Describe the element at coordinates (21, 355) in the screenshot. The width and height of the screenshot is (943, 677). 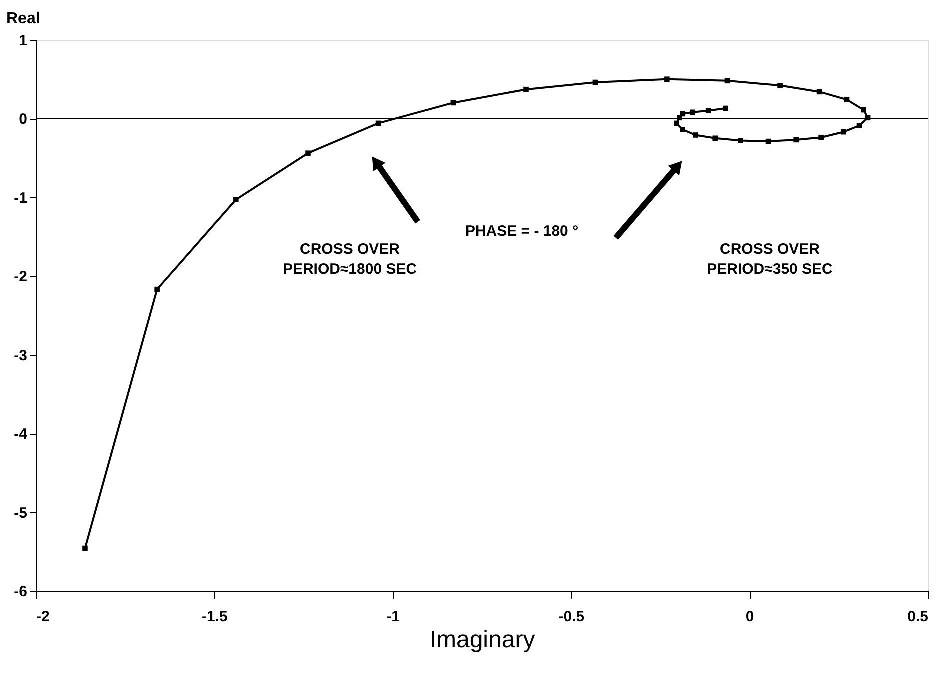
I see `y-tick-label: -3` at that location.